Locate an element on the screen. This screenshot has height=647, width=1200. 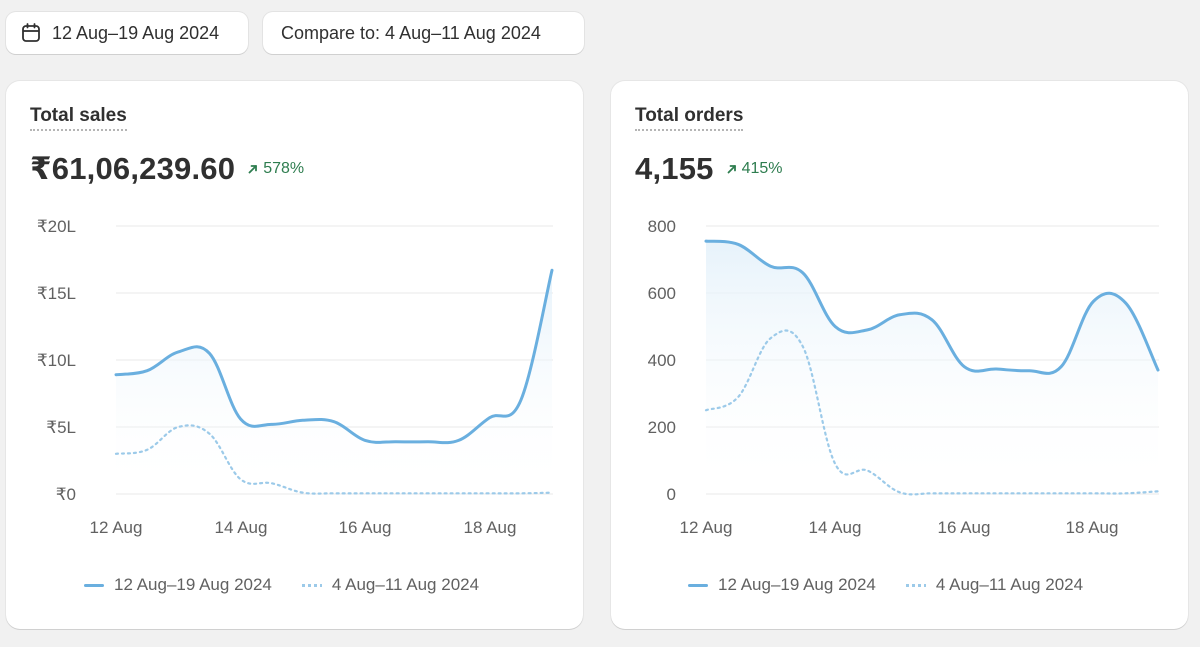
total-orders-change: 415% is located at coordinates (754, 169).